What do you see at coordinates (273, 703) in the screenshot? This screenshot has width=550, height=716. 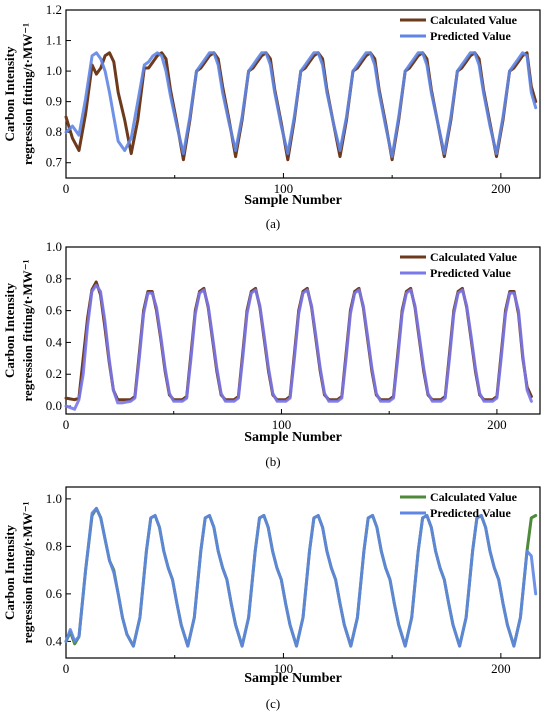 I see `panel-label: (c)` at bounding box center [273, 703].